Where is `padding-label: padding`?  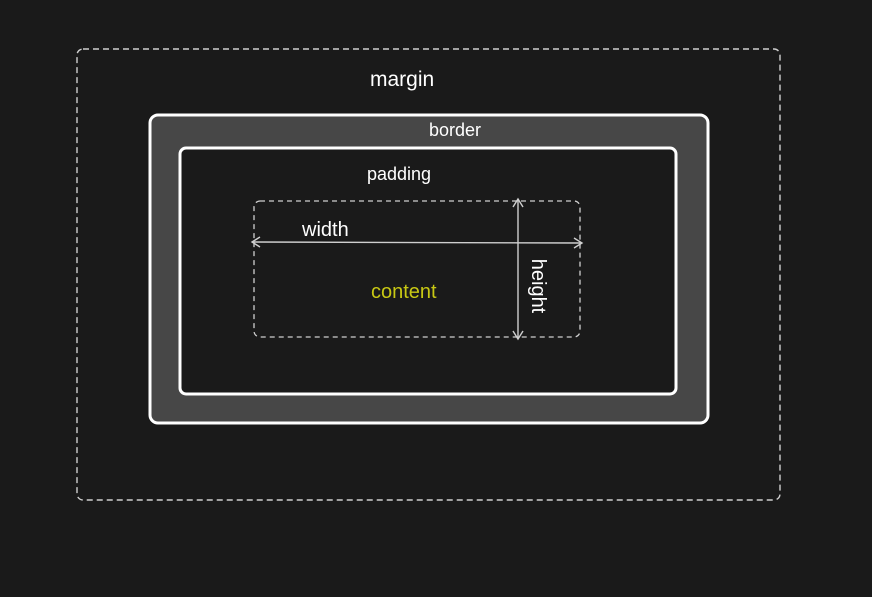 padding-label: padding is located at coordinates (399, 174).